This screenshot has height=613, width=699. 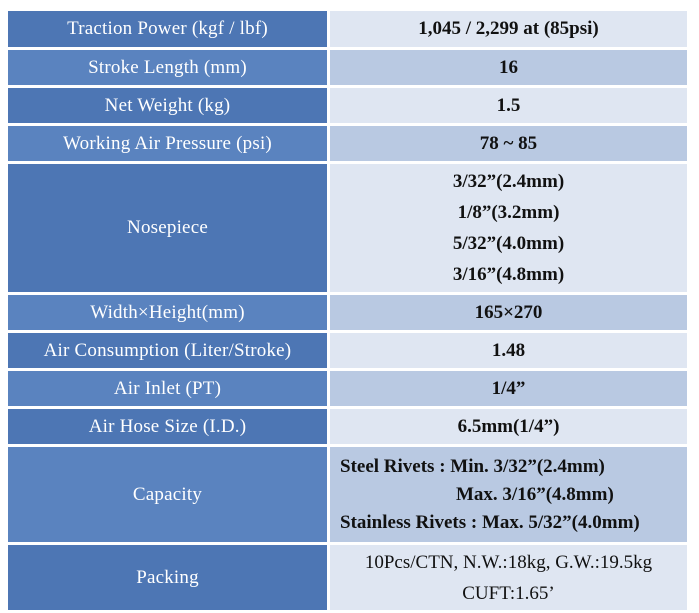 I want to click on spec-value: 6.5mm(1/4”), so click(x=508, y=426).